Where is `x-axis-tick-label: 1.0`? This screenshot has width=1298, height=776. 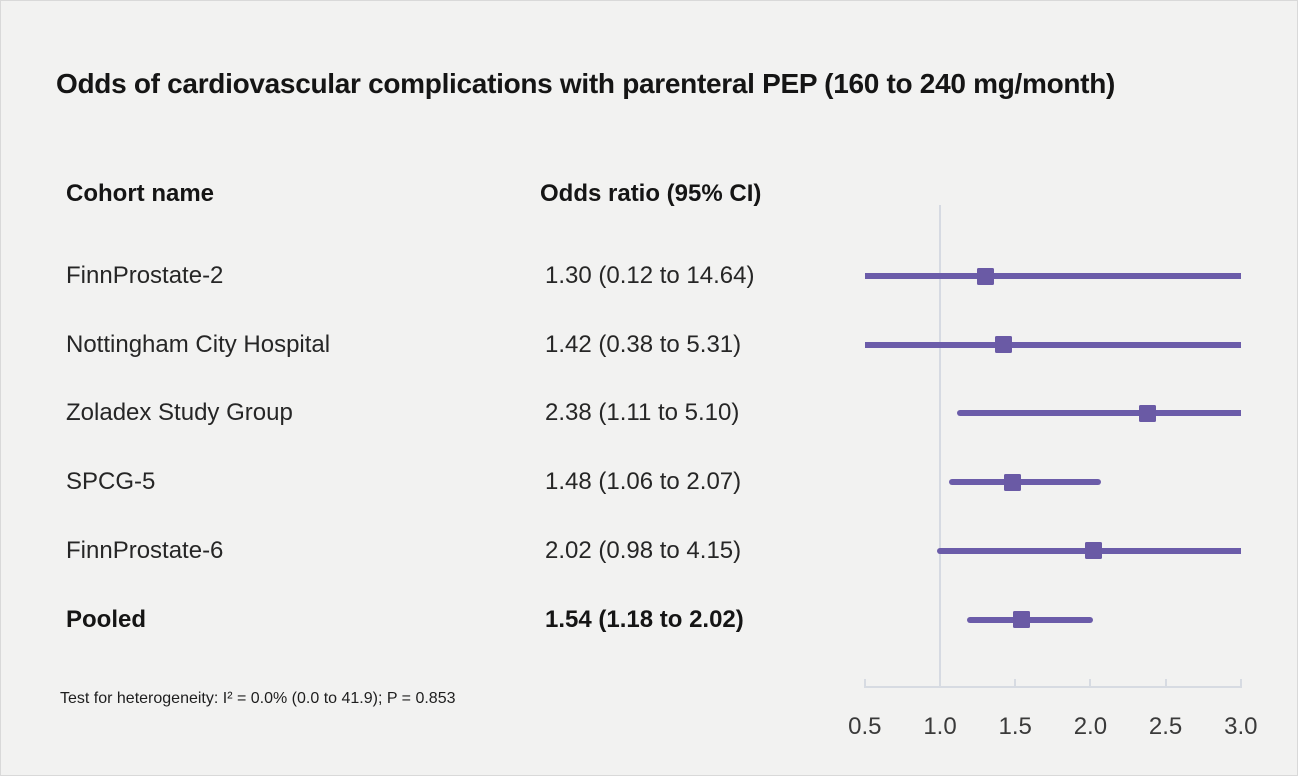
x-axis-tick-label: 1.0 is located at coordinates (940, 726).